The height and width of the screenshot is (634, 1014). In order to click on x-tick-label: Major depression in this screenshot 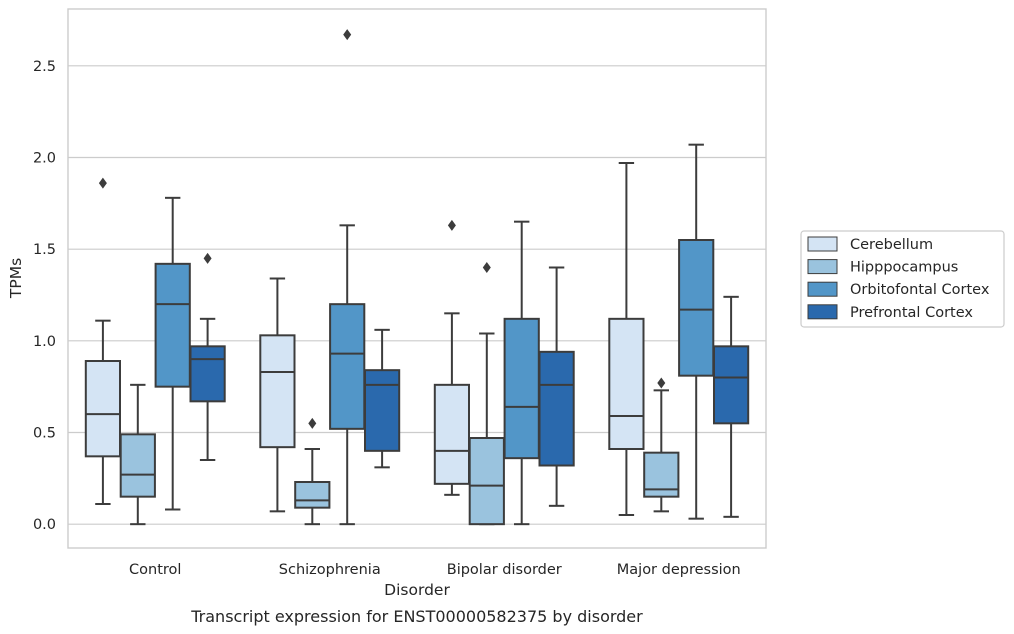, I will do `click(679, 570)`.